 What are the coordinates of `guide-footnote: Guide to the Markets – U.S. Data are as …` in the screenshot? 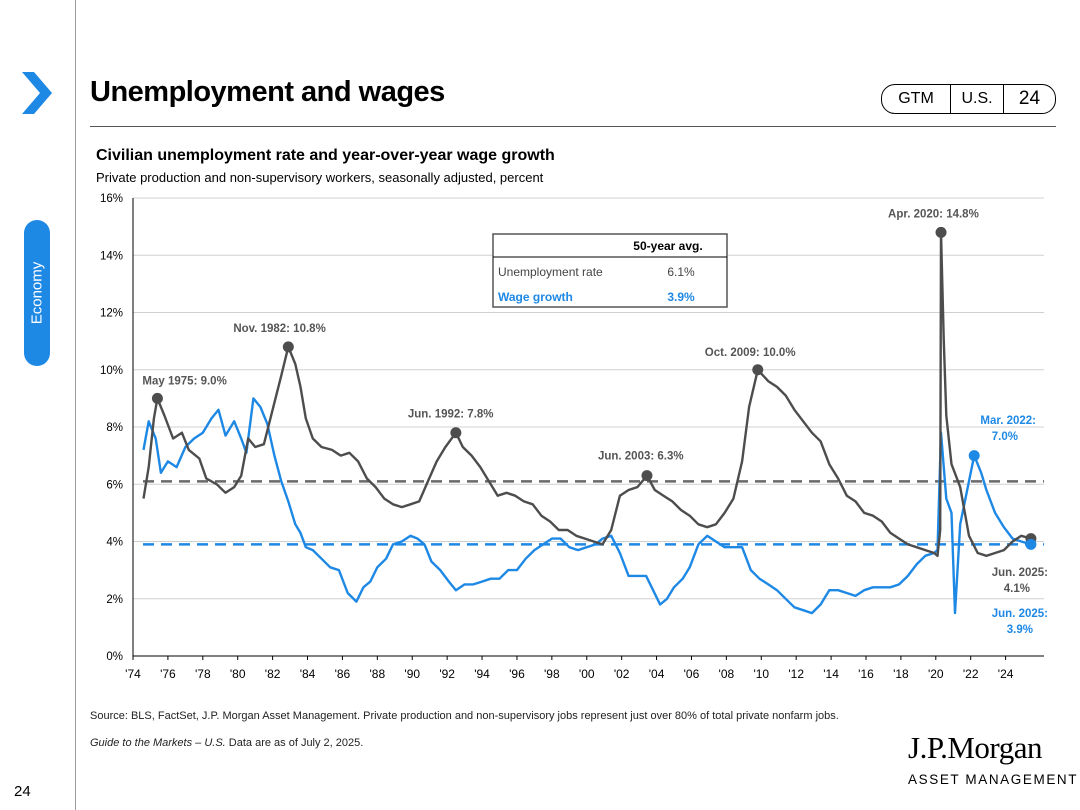 It's located at (226, 743).